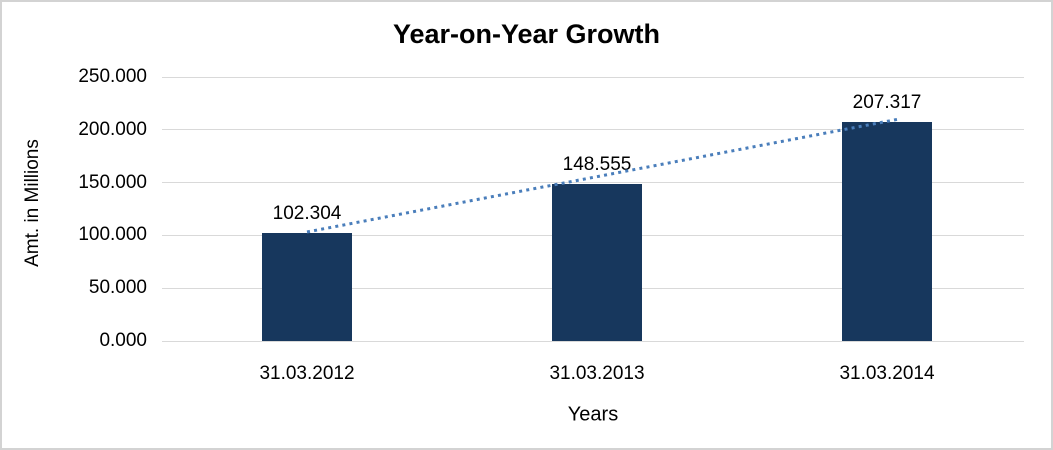 The width and height of the screenshot is (1053, 450). What do you see at coordinates (597, 373) in the screenshot?
I see `x-axis-tick-label: 31.03.2013` at bounding box center [597, 373].